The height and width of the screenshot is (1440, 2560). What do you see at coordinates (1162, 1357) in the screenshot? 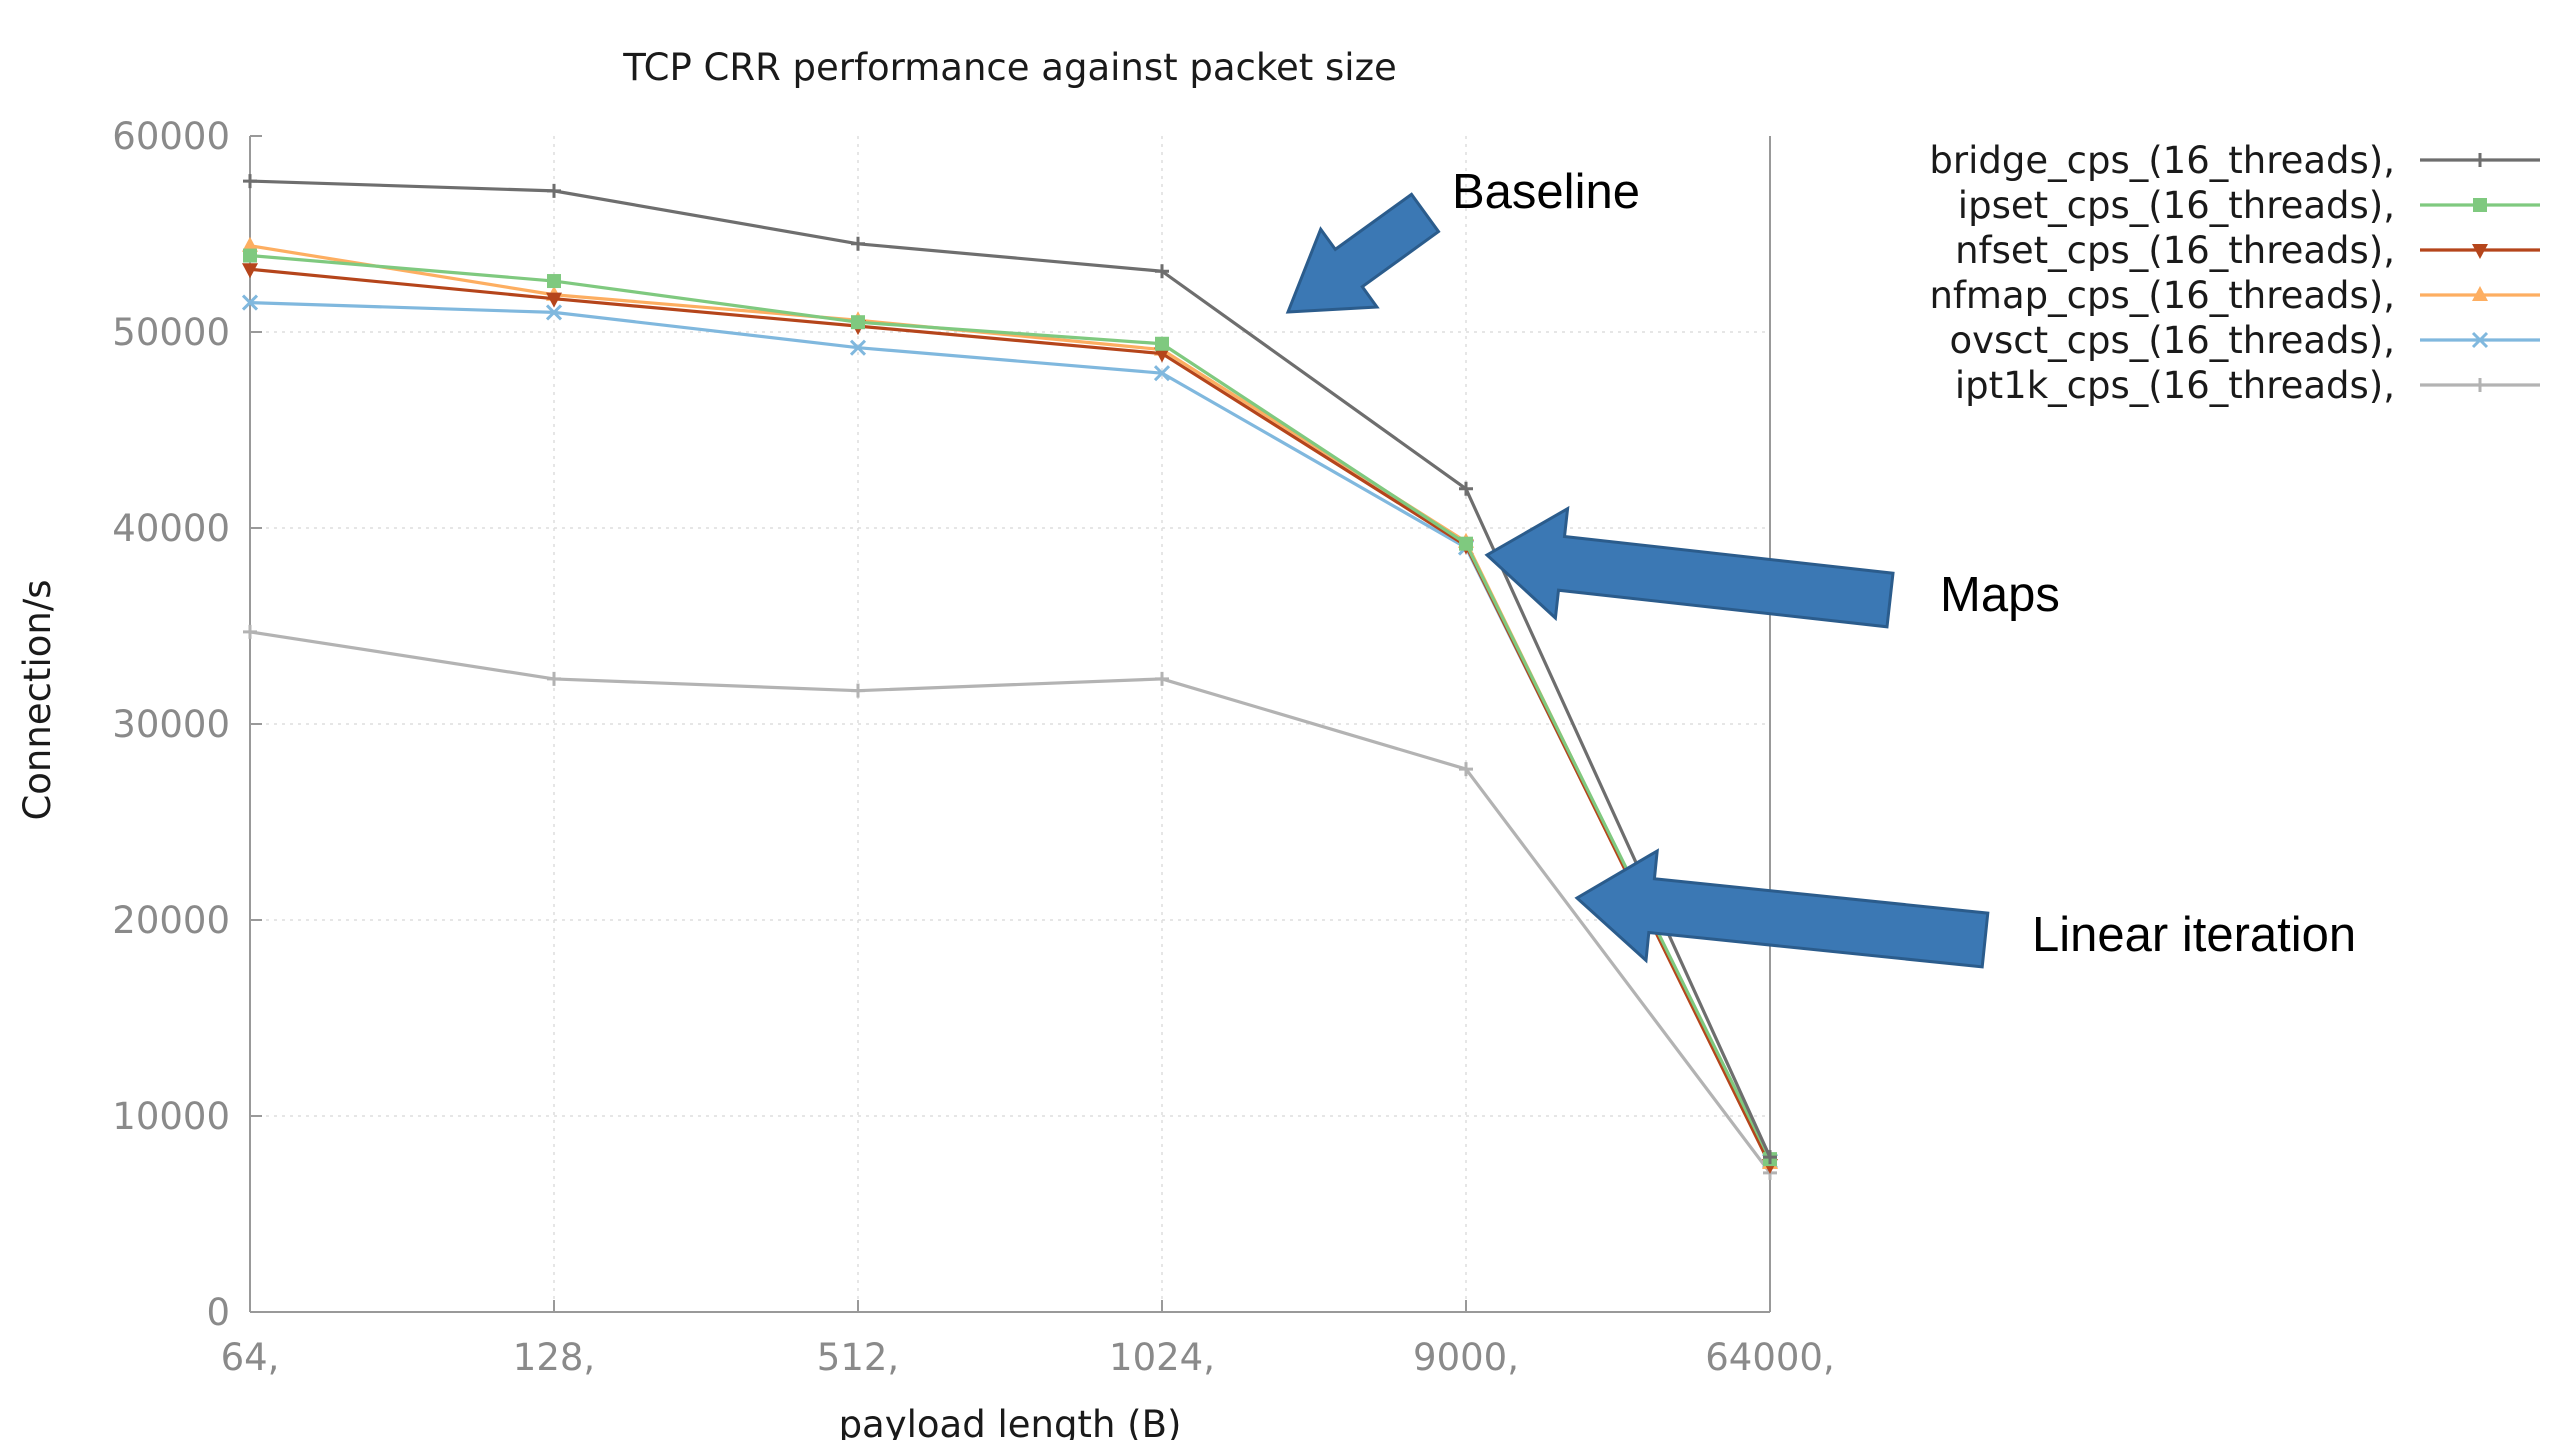
I see `x-tick-label: 1024,` at bounding box center [1162, 1357].